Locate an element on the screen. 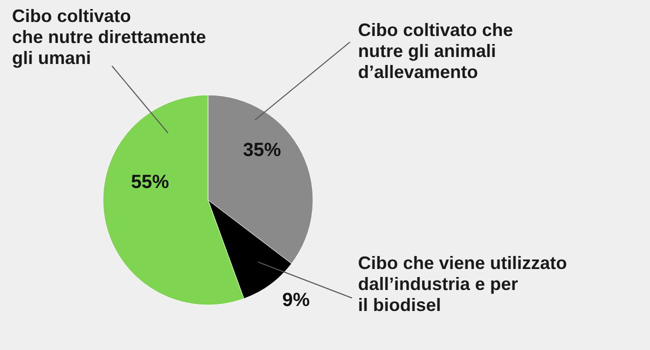 Image resolution: width=650 pixels, height=350 pixels. slice-label: Cibo che viene utilizzato dall’industria e per il biodisel is located at coordinates (463, 284).